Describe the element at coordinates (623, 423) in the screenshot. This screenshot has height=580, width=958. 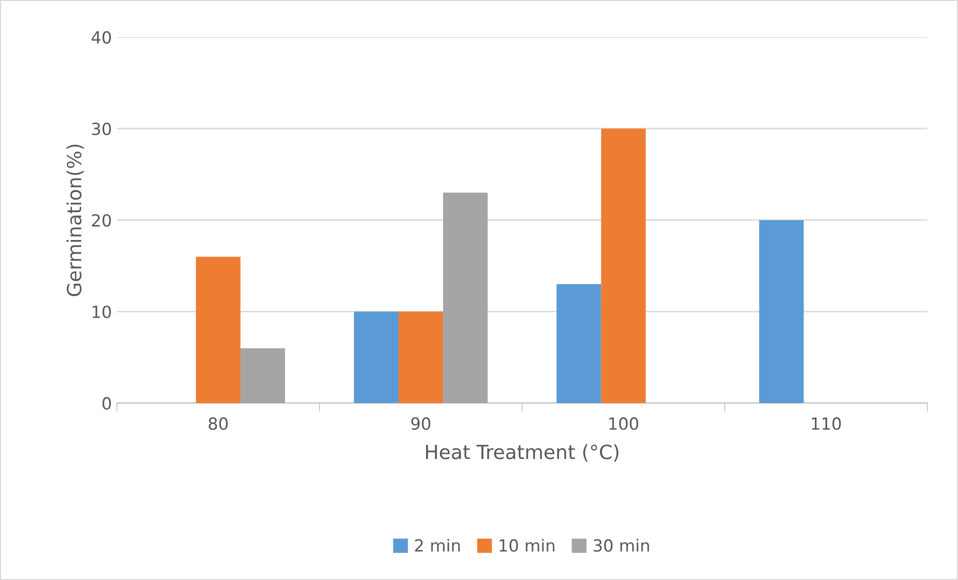
I see `x-tick-label: 100` at that location.